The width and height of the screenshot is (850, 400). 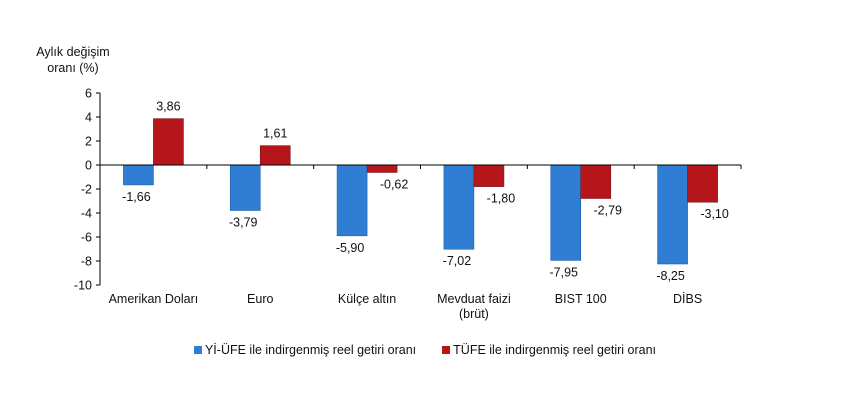 I want to click on data-label-yi-ufe: -1,66, so click(x=136, y=197).